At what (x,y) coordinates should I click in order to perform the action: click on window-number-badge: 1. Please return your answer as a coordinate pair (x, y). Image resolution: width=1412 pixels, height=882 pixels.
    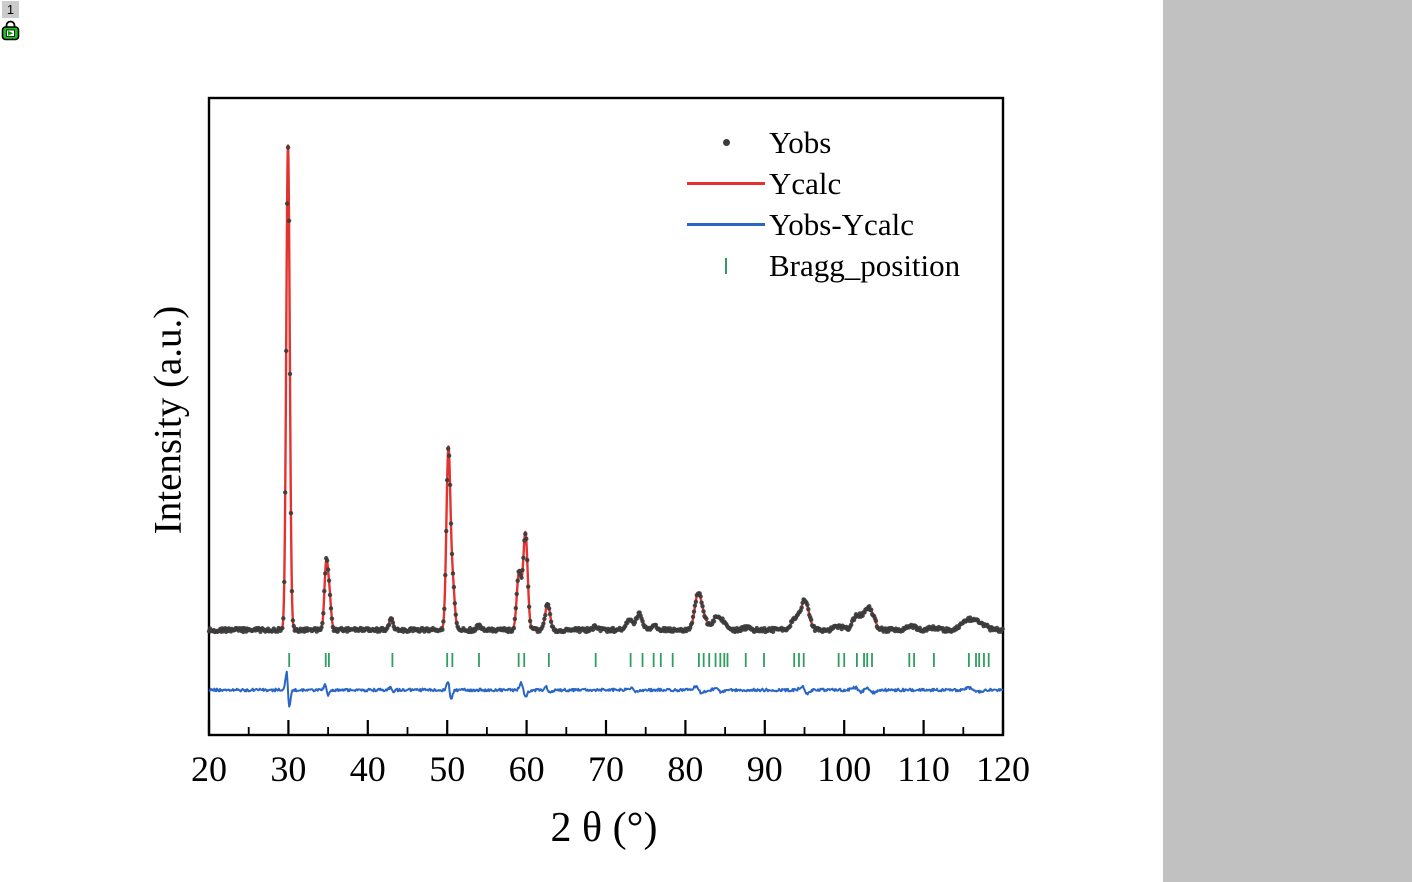
    Looking at the image, I should click on (10, 9).